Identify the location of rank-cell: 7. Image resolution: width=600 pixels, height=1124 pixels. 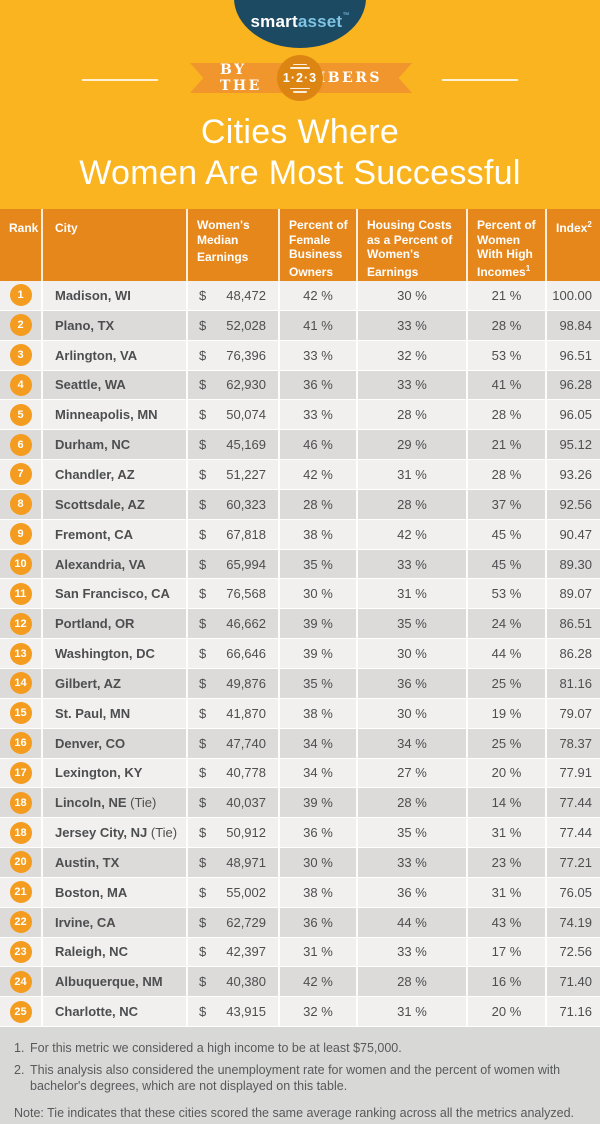
(21, 474).